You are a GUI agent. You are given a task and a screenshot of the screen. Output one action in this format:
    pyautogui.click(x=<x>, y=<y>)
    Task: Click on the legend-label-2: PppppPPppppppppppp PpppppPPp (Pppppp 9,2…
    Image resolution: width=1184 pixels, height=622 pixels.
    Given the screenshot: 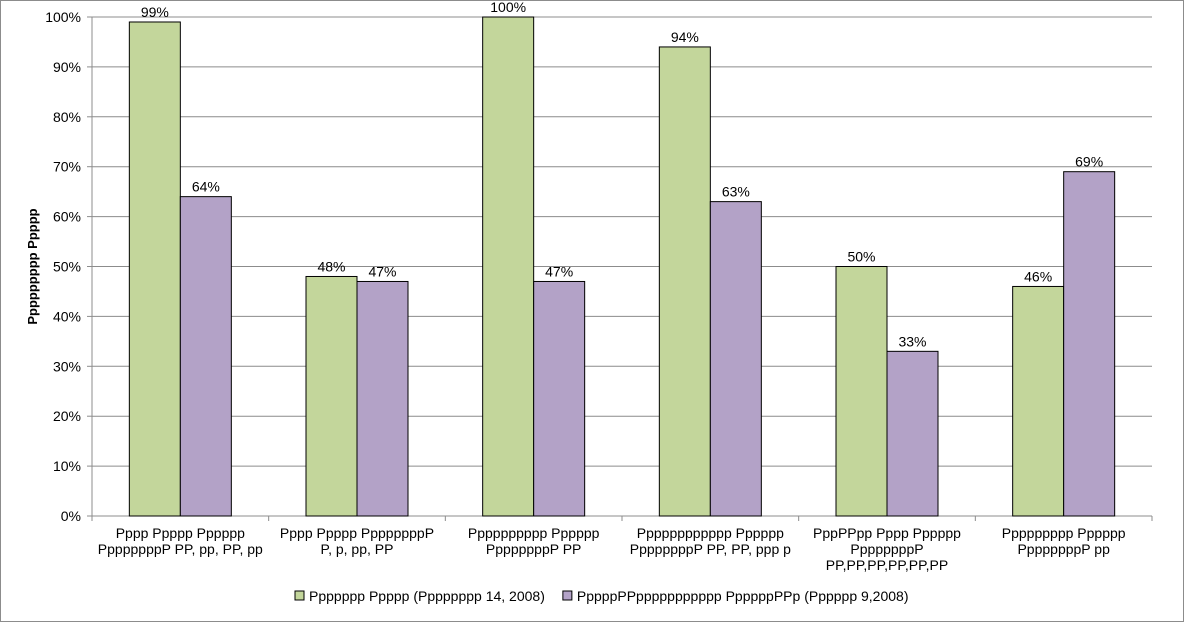 What is the action you would take?
    pyautogui.click(x=743, y=596)
    